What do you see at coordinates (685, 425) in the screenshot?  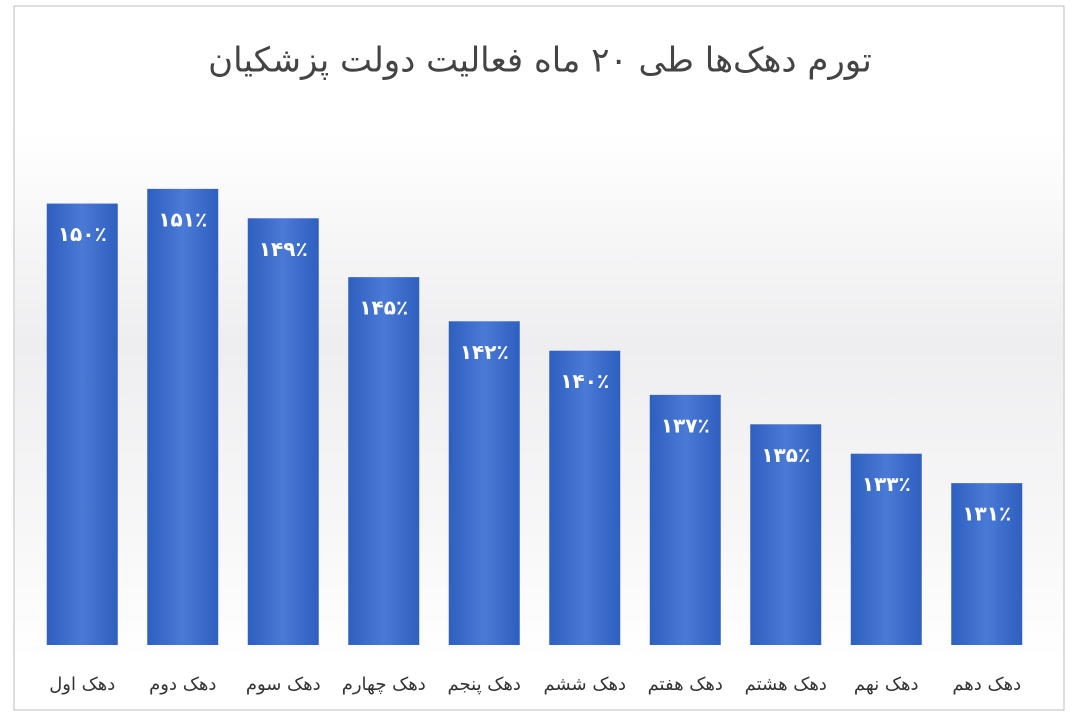 I see `value-label: ۱۳۷٪` at bounding box center [685, 425].